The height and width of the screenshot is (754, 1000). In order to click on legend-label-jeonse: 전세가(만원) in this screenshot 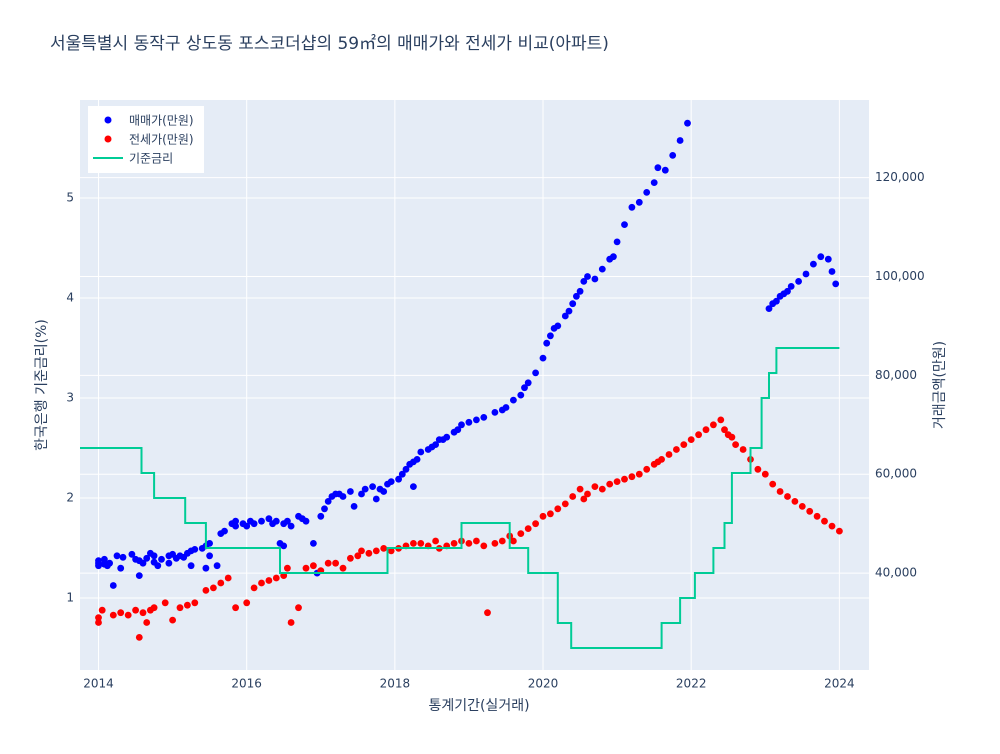, I will do `click(161, 140)`.